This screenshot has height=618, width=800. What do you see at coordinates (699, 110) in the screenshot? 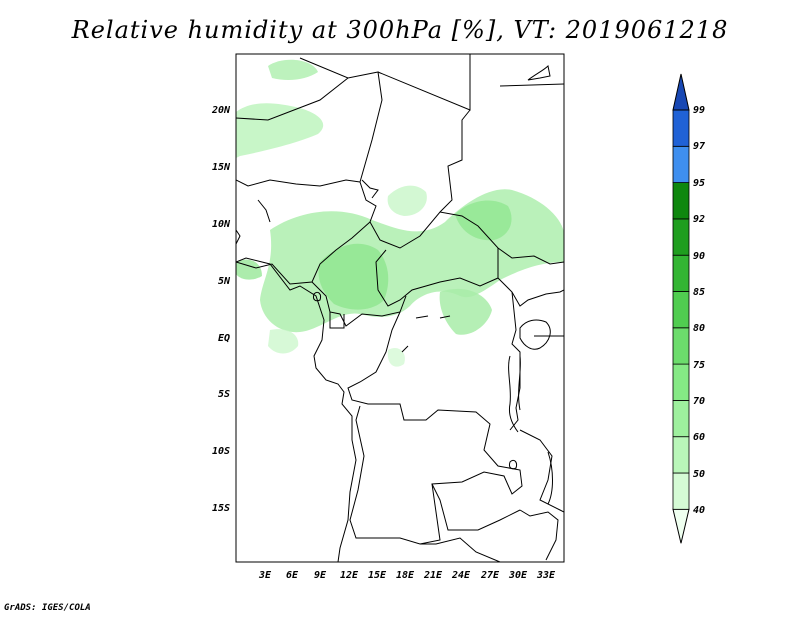
I see `colorbar-label: 99` at bounding box center [699, 110].